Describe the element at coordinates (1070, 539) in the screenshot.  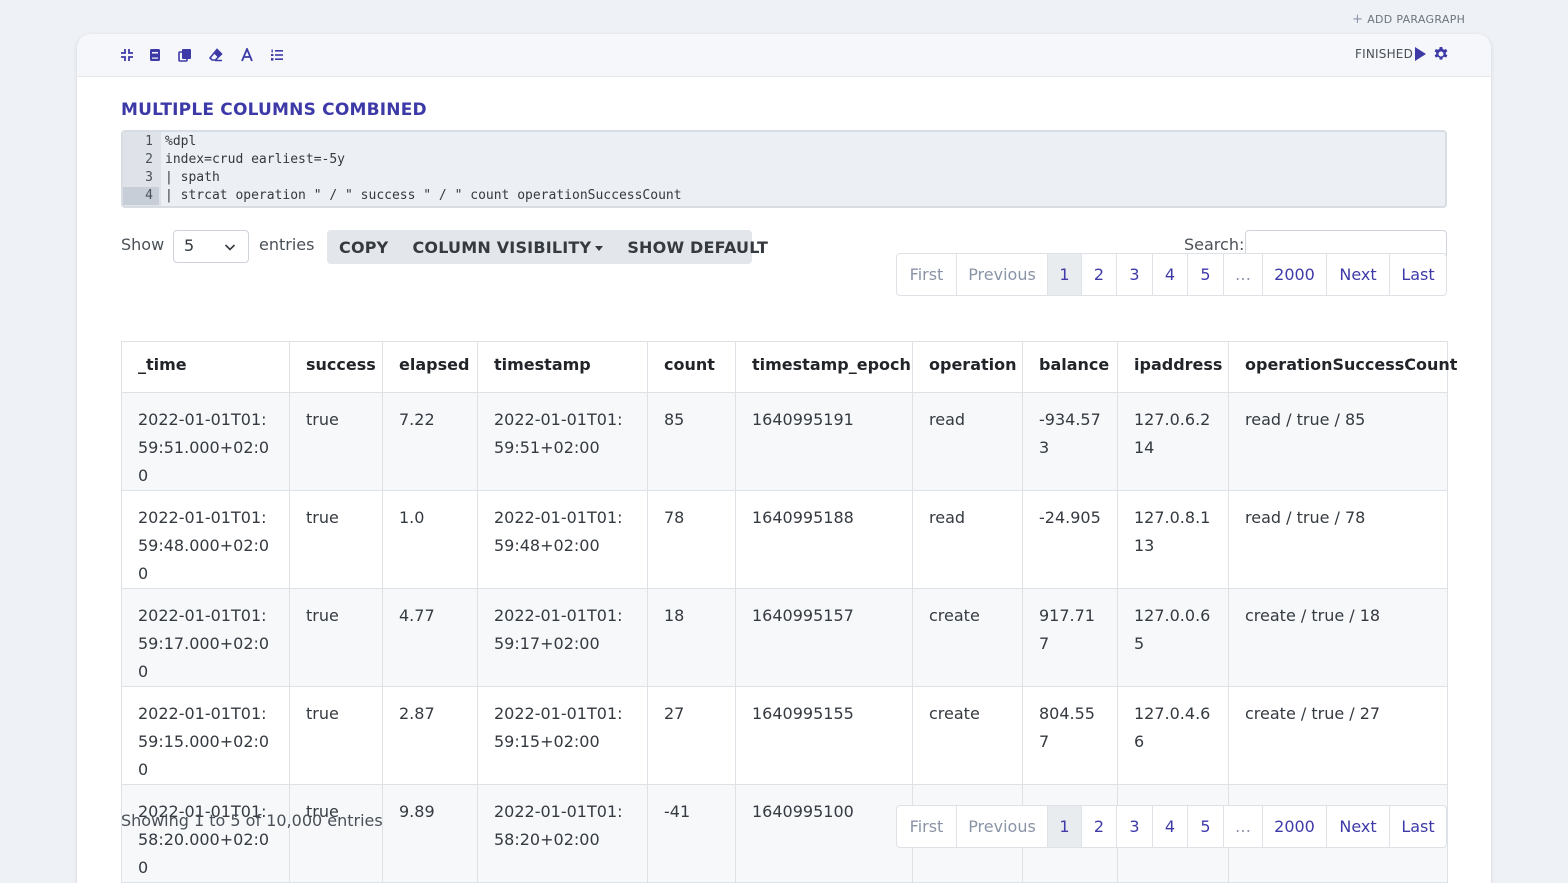
I see `table-cell: -24.905` at that location.